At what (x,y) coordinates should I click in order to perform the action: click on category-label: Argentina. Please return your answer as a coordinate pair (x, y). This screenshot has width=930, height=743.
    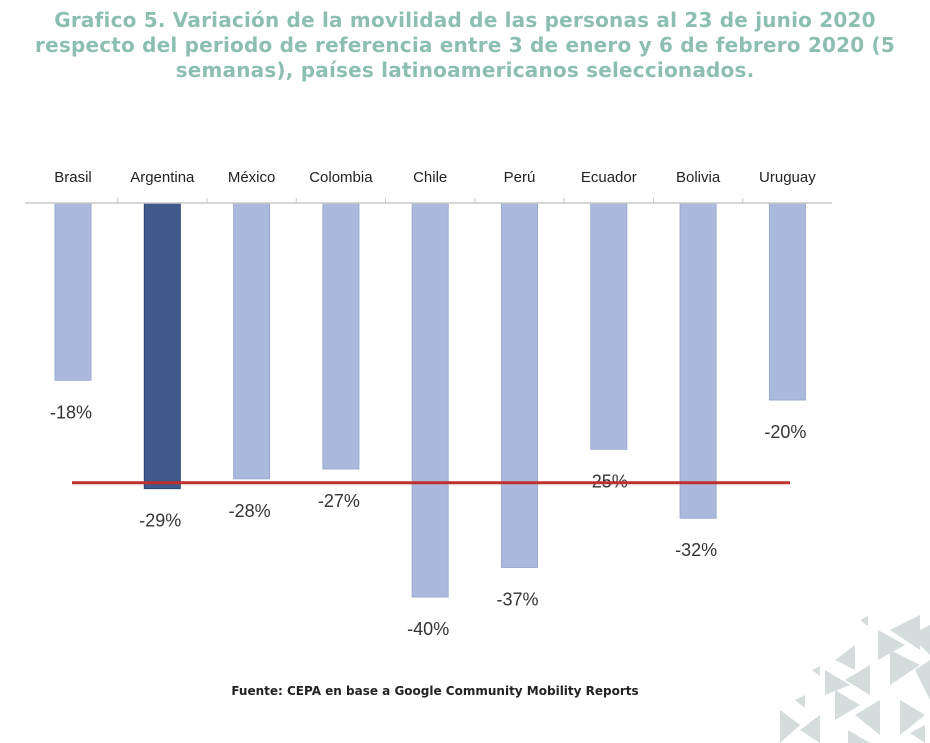
    Looking at the image, I should click on (162, 177).